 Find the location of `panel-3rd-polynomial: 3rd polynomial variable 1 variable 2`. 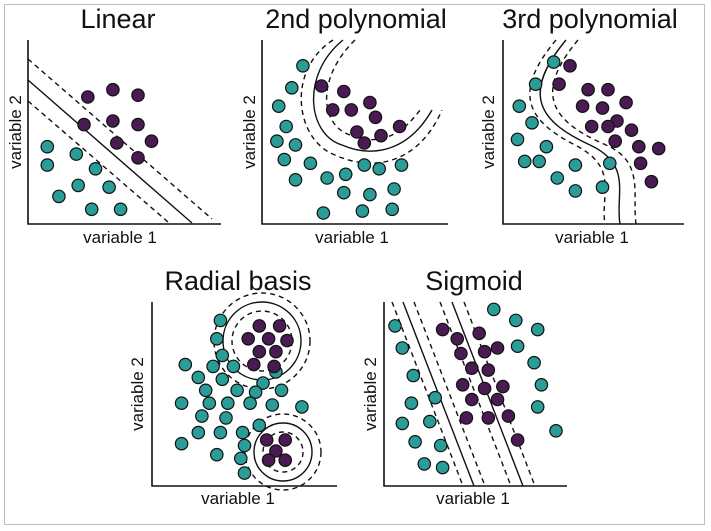

panel-3rd-polynomial: 3rd polynomial variable 1 variable 2 is located at coordinates (581, 125).